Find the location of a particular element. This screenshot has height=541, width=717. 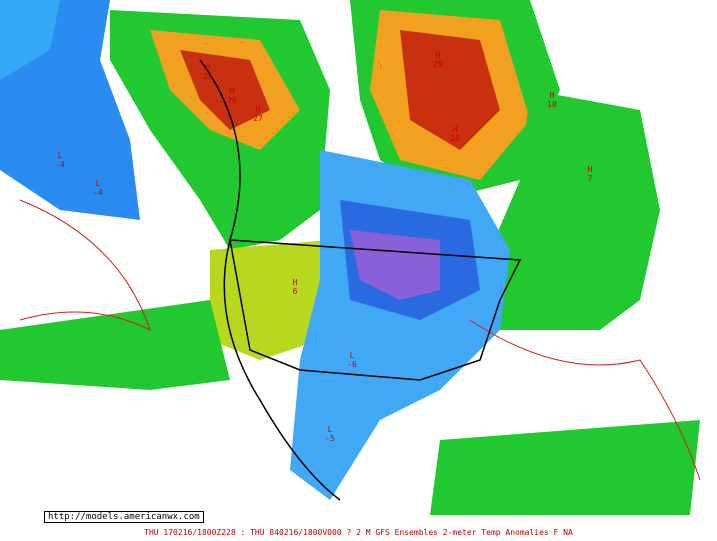

marker-value: -6 is located at coordinates (352, 364).